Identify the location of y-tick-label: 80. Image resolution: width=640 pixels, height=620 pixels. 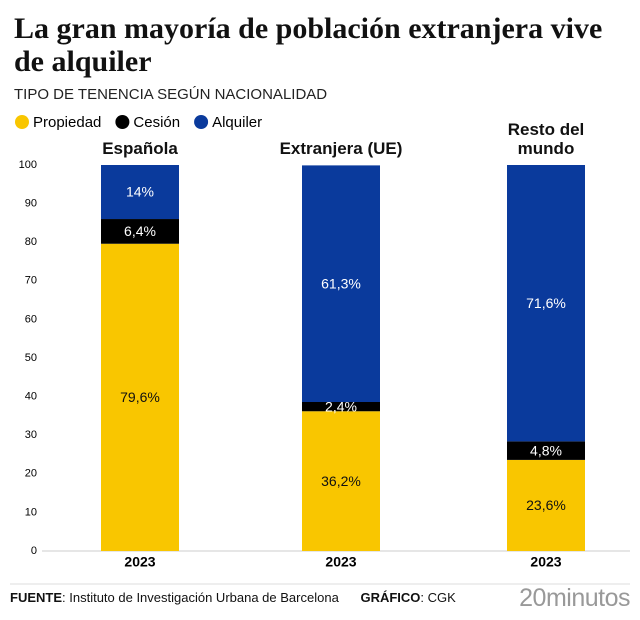
(31, 242).